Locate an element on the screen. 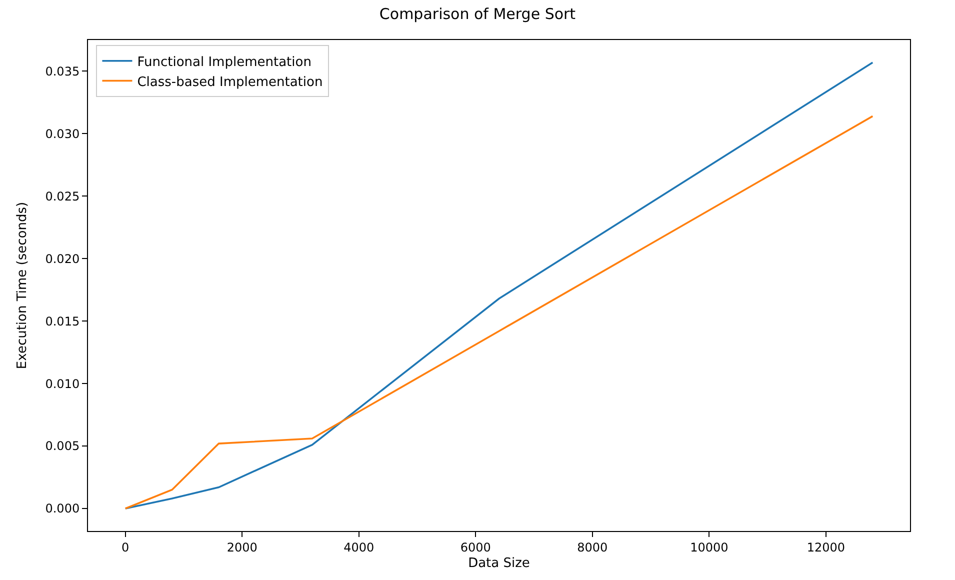  y-axis-title: Execution Time (seconds) is located at coordinates (22, 286).